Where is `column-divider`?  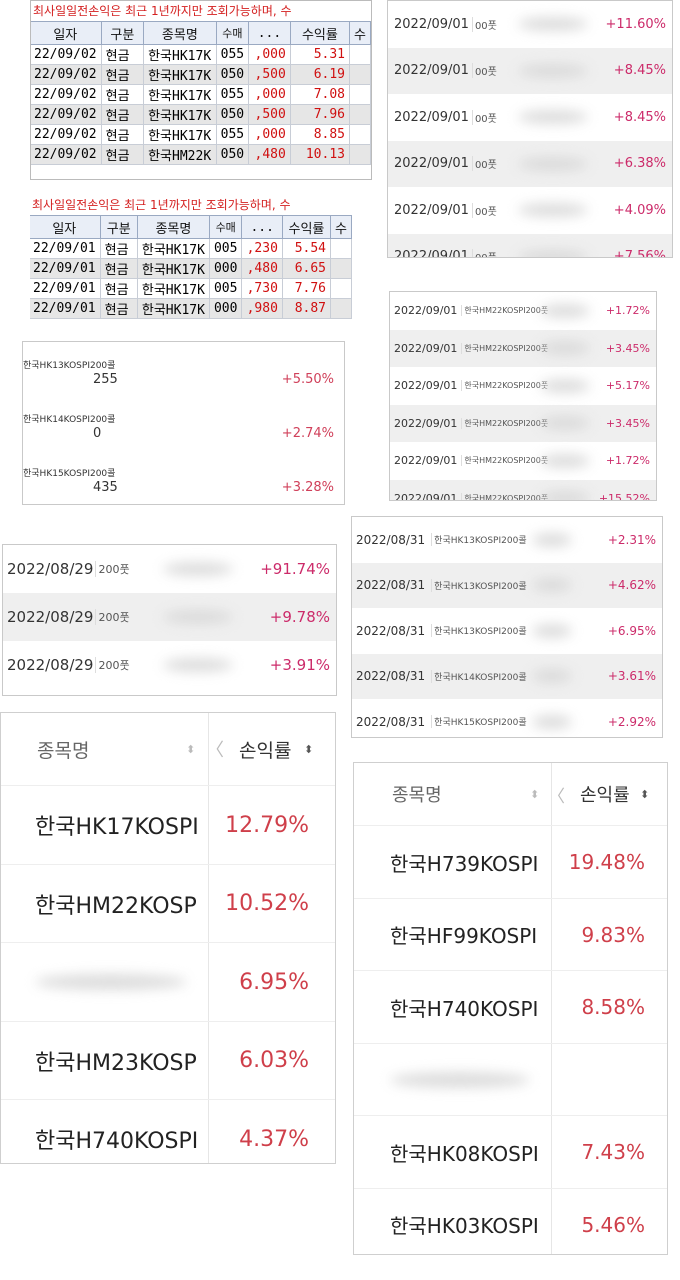
column-divider is located at coordinates (551, 1008).